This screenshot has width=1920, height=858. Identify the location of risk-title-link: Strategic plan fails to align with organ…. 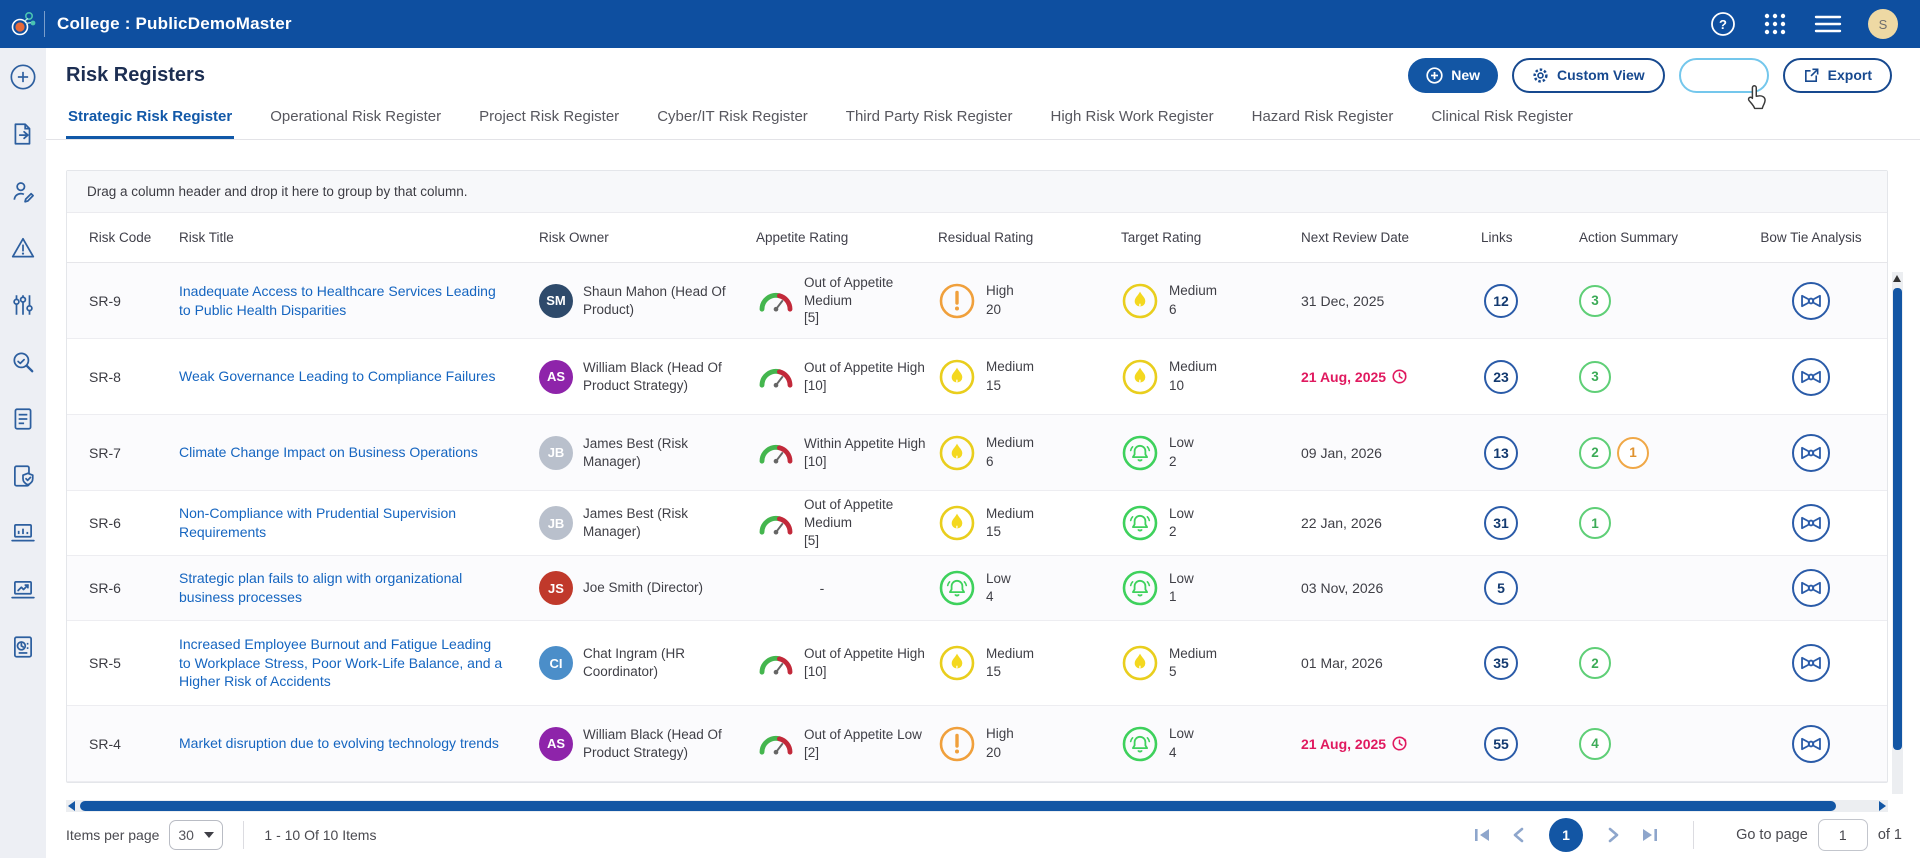
(321, 587).